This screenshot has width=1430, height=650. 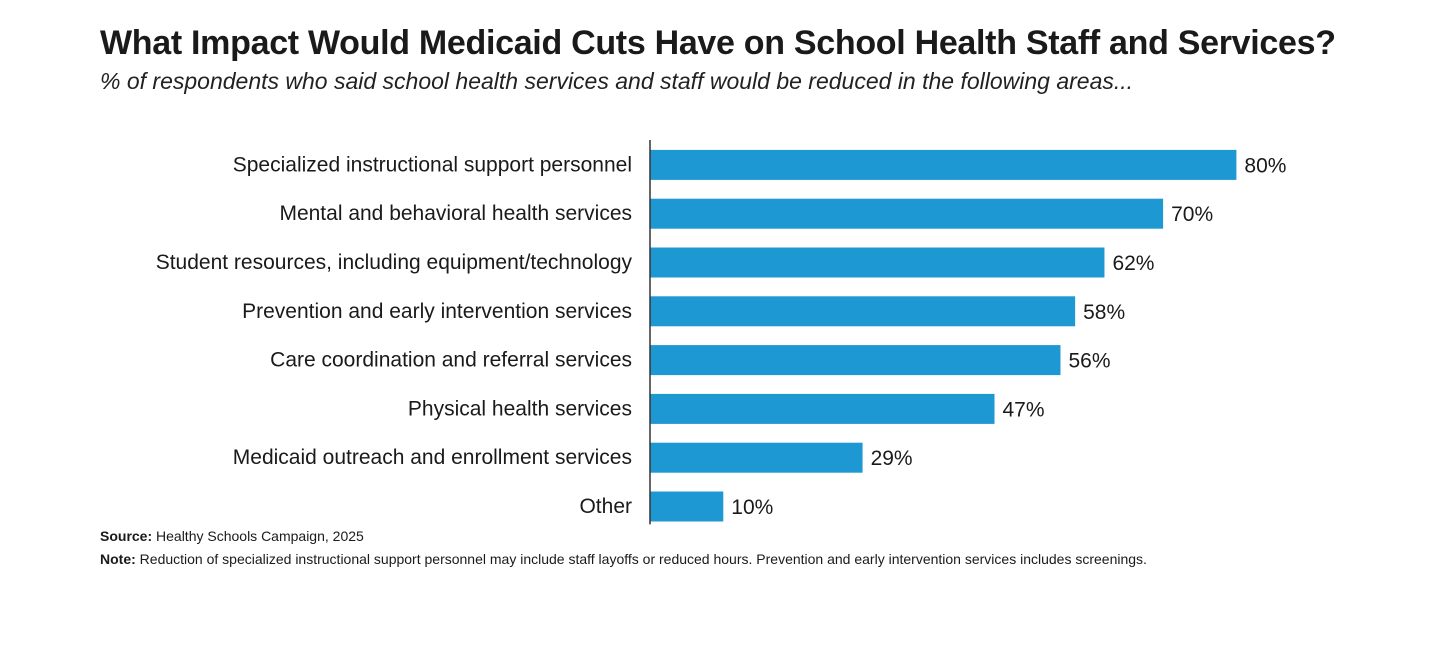 What do you see at coordinates (752, 507) in the screenshot?
I see `value-label: 10%` at bounding box center [752, 507].